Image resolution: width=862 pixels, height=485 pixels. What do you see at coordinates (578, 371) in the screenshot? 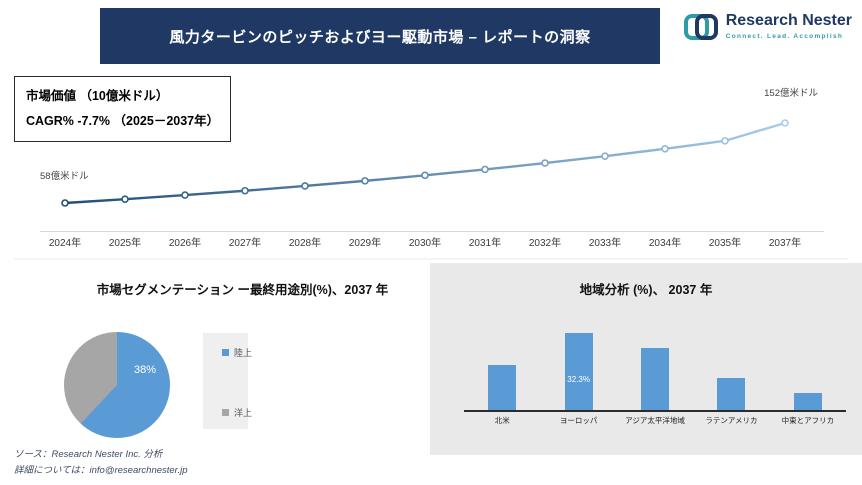
I see `region-bar: 32.3%` at bounding box center [578, 371].